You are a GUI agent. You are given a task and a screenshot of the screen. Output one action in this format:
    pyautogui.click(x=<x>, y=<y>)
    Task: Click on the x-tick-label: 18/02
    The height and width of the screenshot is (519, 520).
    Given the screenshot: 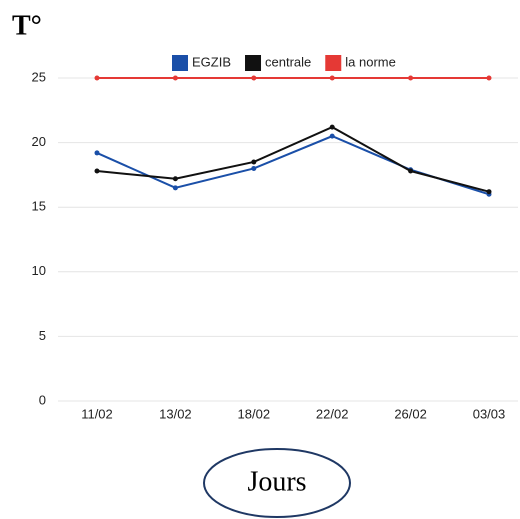 What is the action you would take?
    pyautogui.click(x=254, y=413)
    